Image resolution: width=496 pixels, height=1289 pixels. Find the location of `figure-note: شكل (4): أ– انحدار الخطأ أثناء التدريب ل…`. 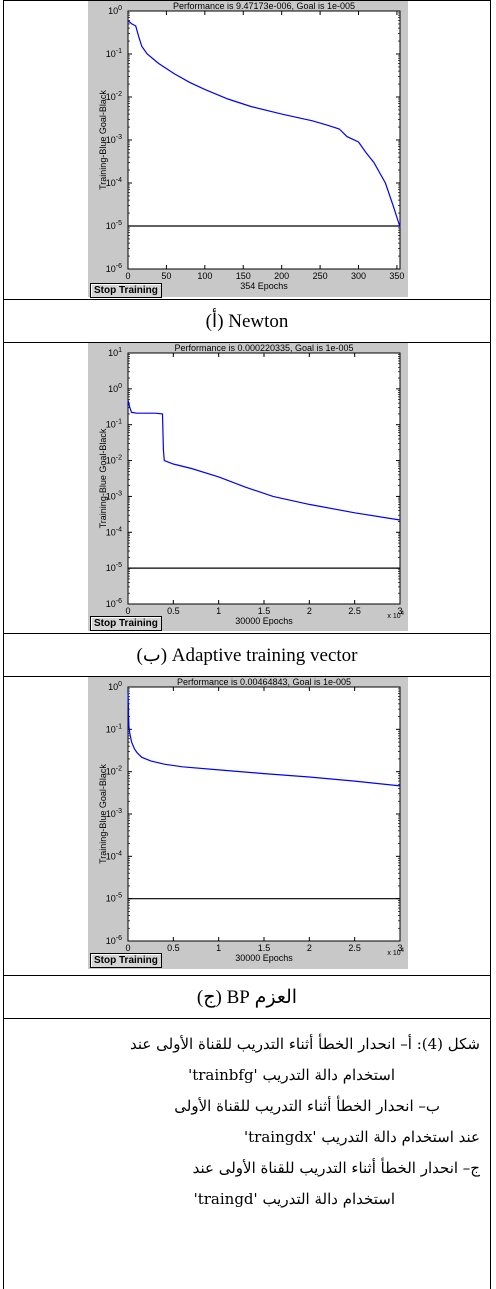

figure-note: شكل (4): أ– انحدار الخطأ أثناء التدريب ل… is located at coordinates (246, 1122).